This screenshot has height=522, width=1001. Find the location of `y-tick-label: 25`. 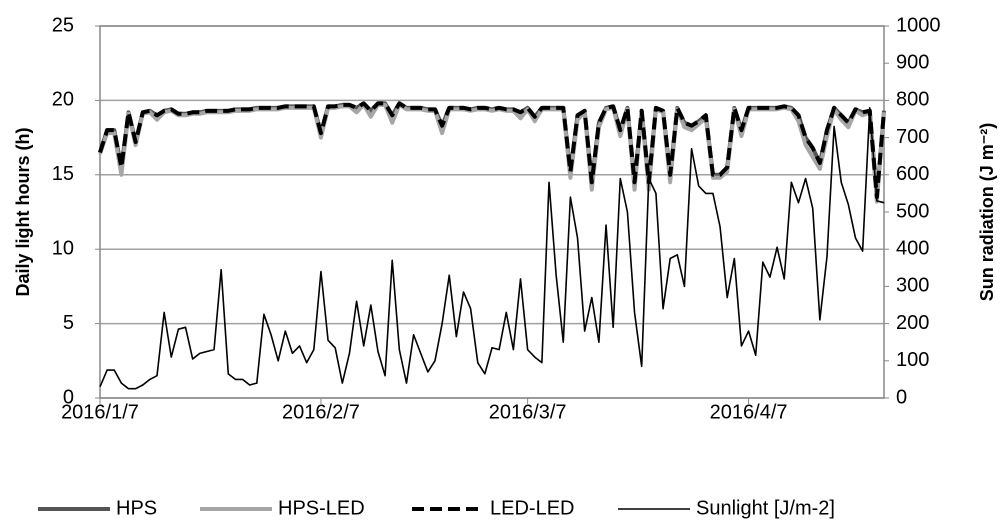

y-tick-label: 25 is located at coordinates (63, 25).